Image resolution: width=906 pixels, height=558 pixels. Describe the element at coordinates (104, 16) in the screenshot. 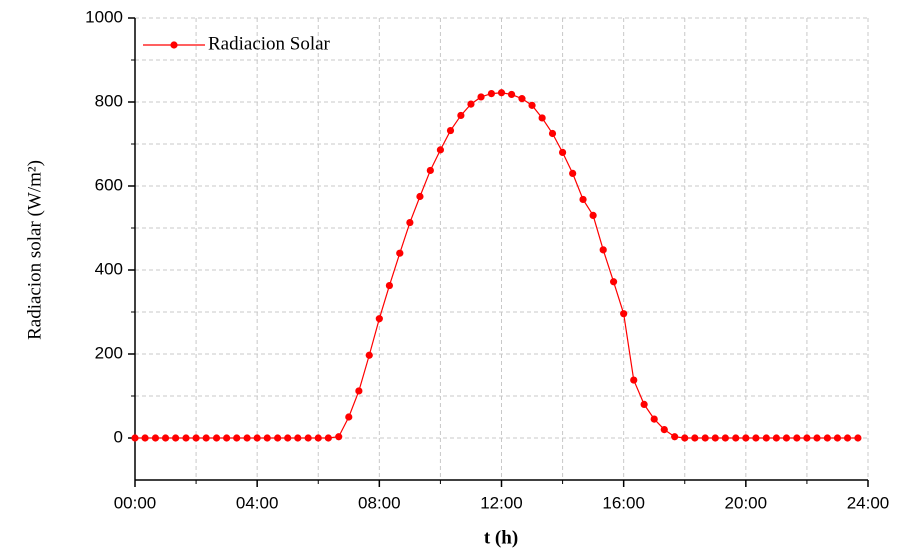

I see `y-tick-label: 1000` at that location.